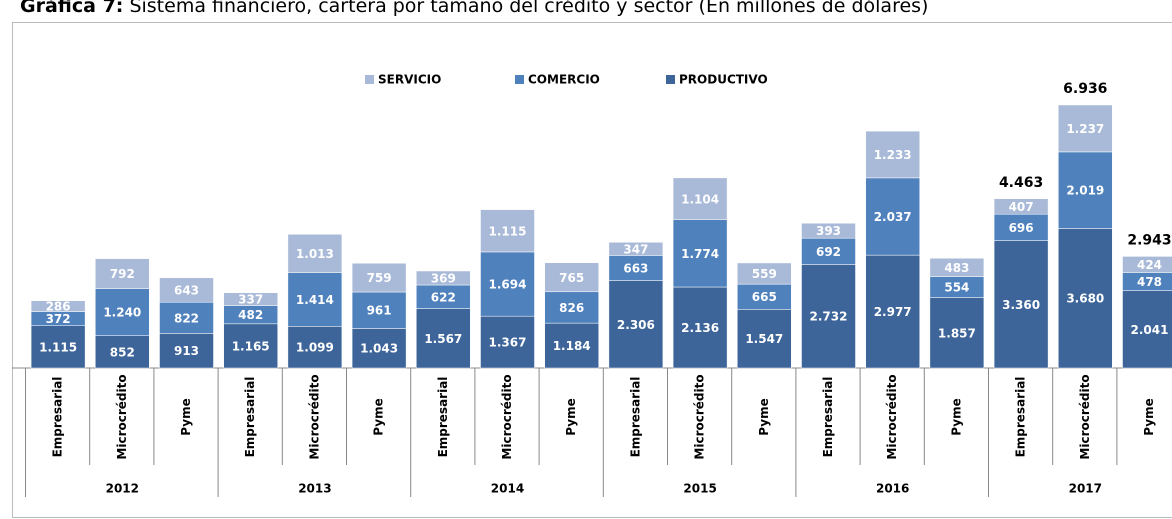  I want to click on legend-label: COMERCIO, so click(564, 80).